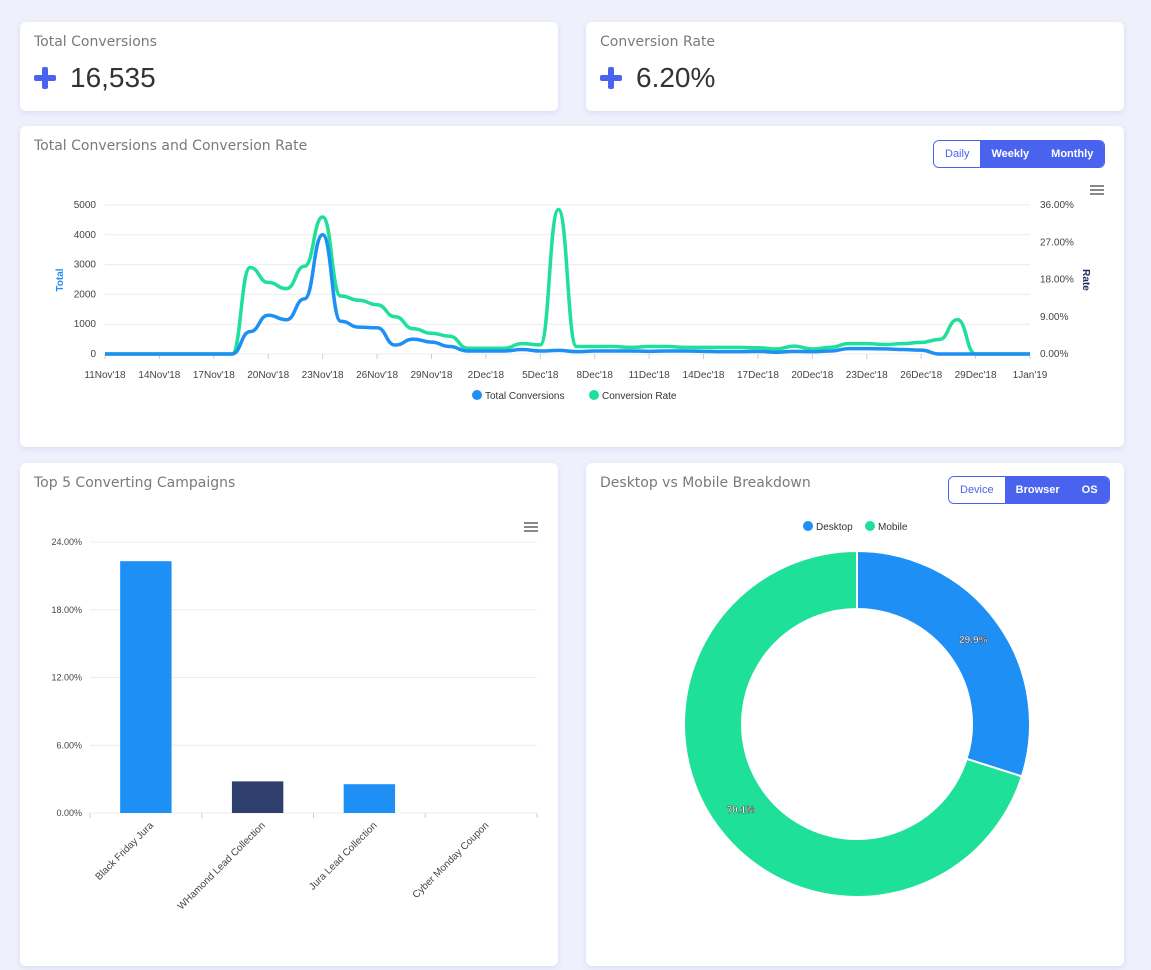 This screenshot has height=970, width=1151. Describe the element at coordinates (85, 205) in the screenshot. I see `y-tick-label: 5000` at that location.